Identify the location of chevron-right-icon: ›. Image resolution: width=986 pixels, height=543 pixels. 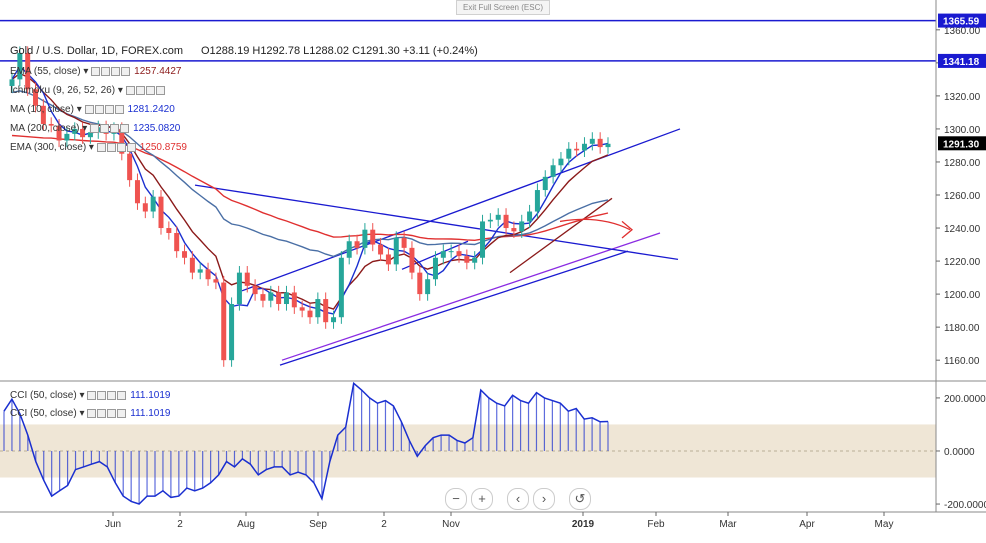
(544, 499).